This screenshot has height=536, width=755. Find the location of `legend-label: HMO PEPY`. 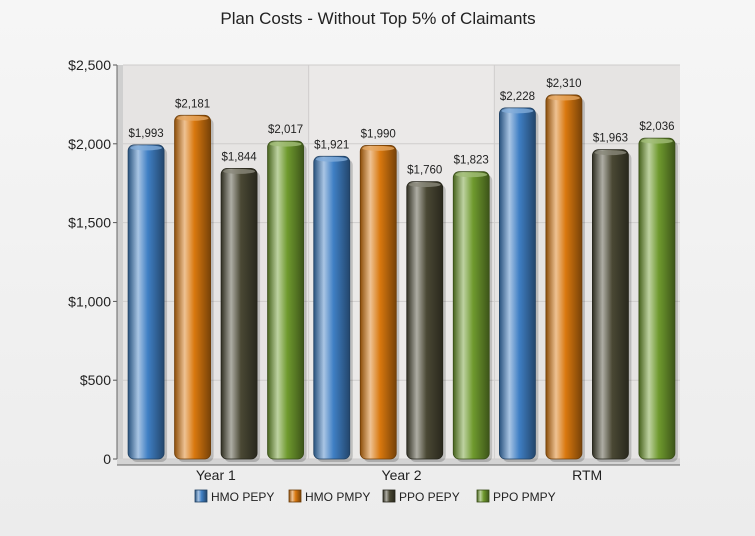

legend-label: HMO PEPY is located at coordinates (242, 497).